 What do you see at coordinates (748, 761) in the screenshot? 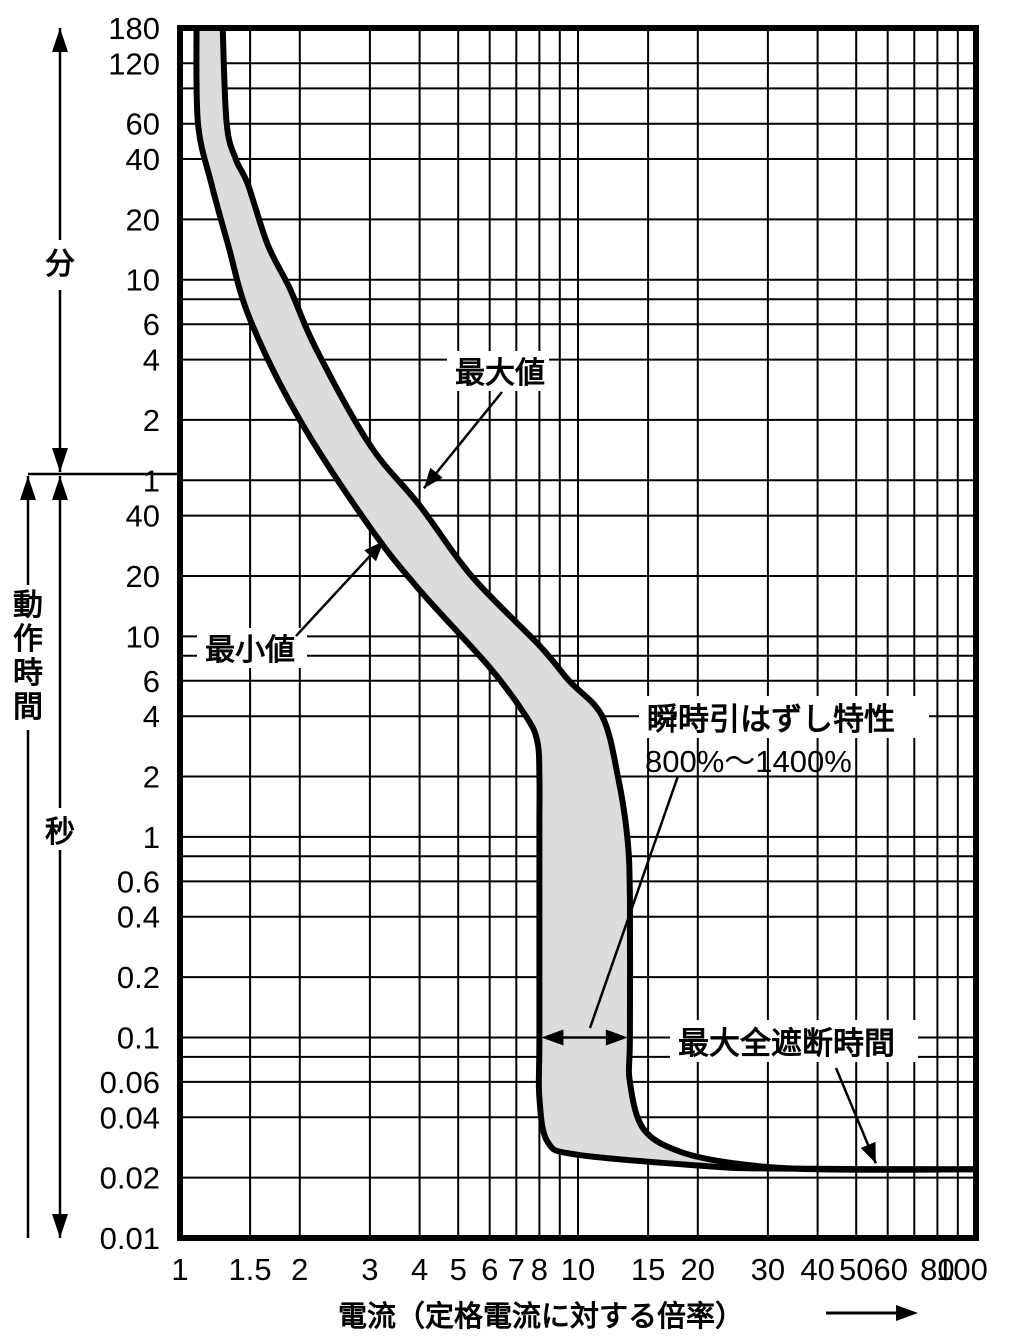
I see `label-instant-range: 800%〜1400%` at bounding box center [748, 761].